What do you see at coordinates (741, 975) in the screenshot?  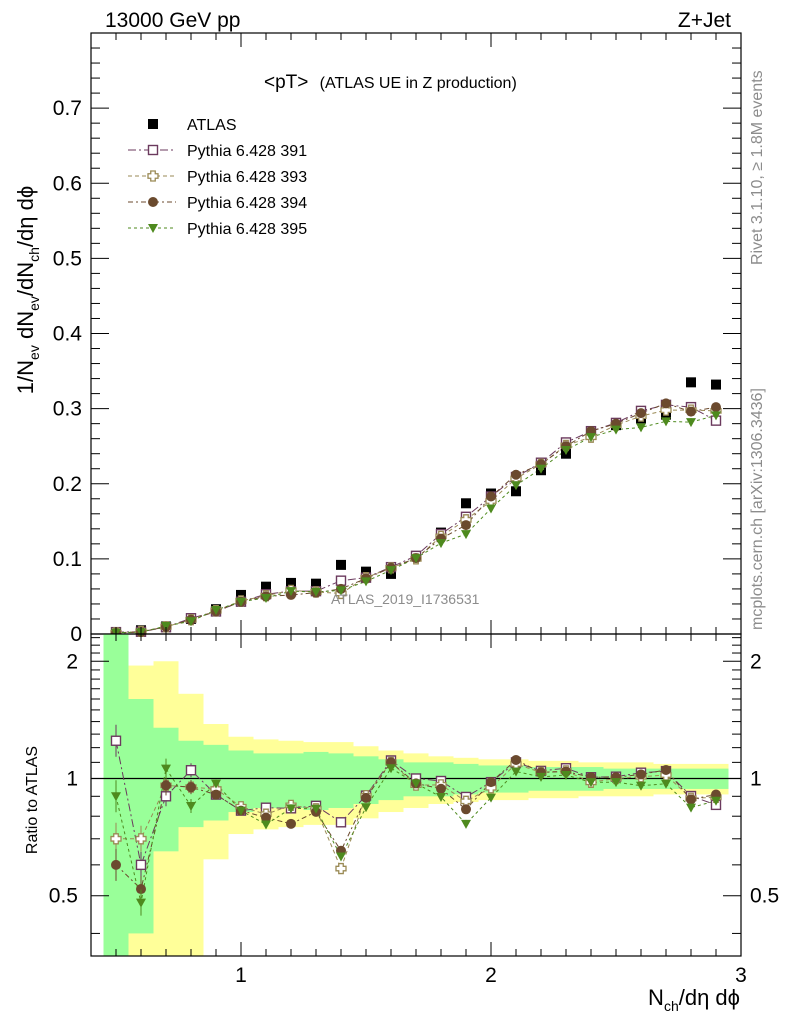 I see `x-tick-label: 3` at bounding box center [741, 975].